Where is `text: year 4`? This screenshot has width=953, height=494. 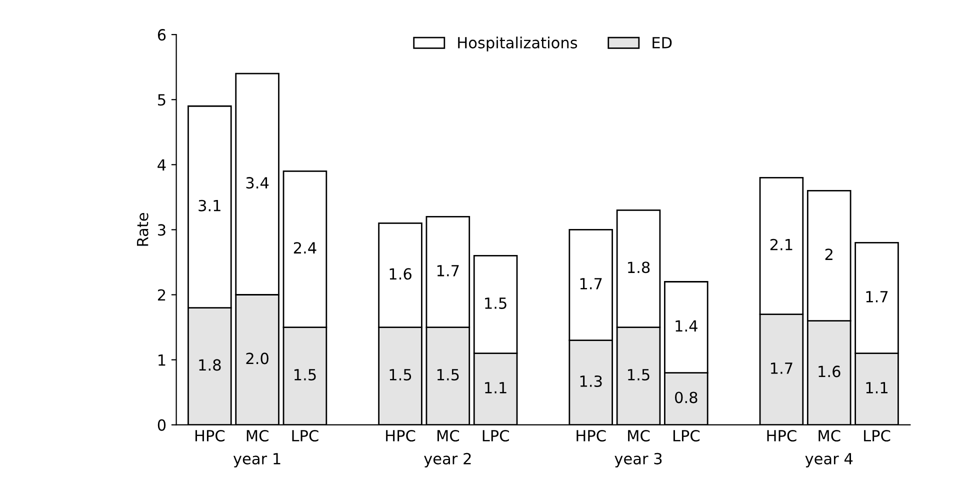 text: year 4 is located at coordinates (829, 460).